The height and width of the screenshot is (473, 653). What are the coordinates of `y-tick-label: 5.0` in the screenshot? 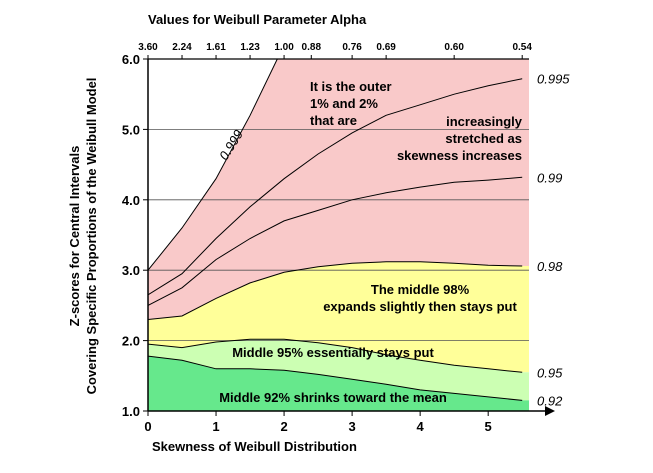 It's located at (131, 129).